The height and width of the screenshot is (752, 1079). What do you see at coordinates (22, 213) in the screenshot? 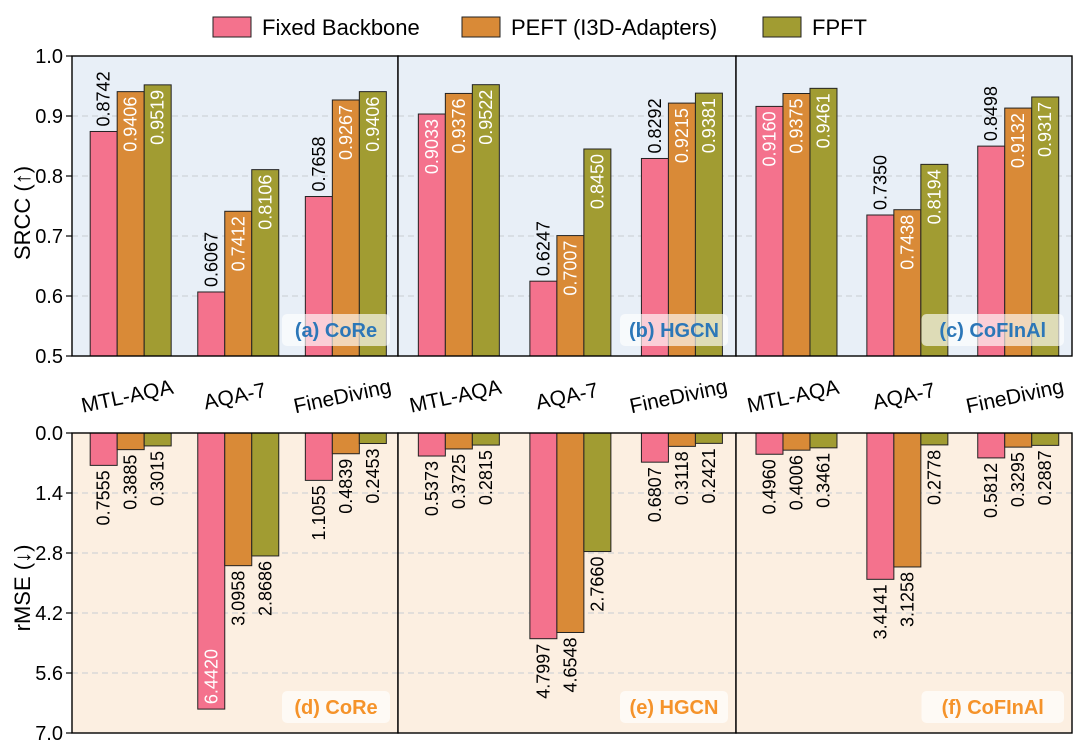
I see `top-y-axis-label: SRCC (↑)` at bounding box center [22, 213].